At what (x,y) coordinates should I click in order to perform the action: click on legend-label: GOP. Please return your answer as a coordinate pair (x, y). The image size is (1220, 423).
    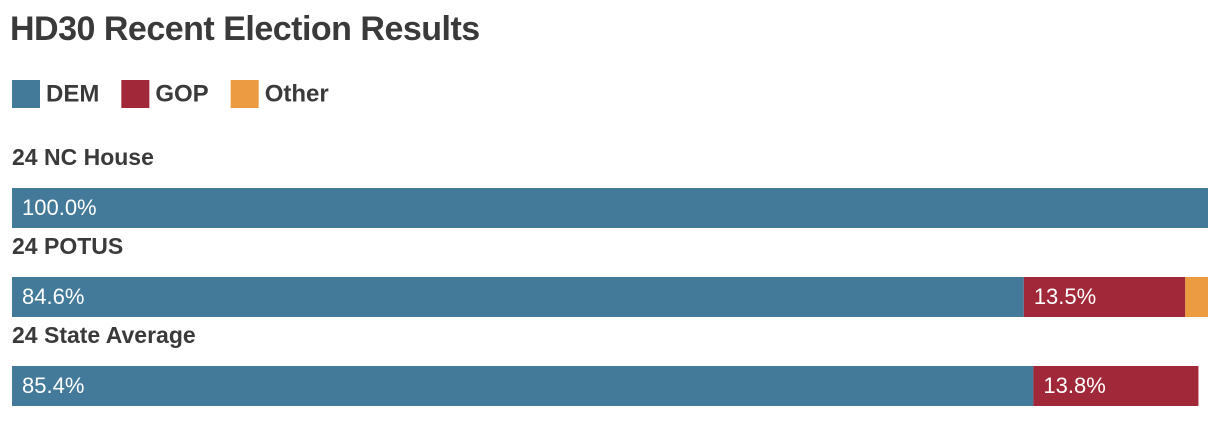
    Looking at the image, I should click on (181, 93).